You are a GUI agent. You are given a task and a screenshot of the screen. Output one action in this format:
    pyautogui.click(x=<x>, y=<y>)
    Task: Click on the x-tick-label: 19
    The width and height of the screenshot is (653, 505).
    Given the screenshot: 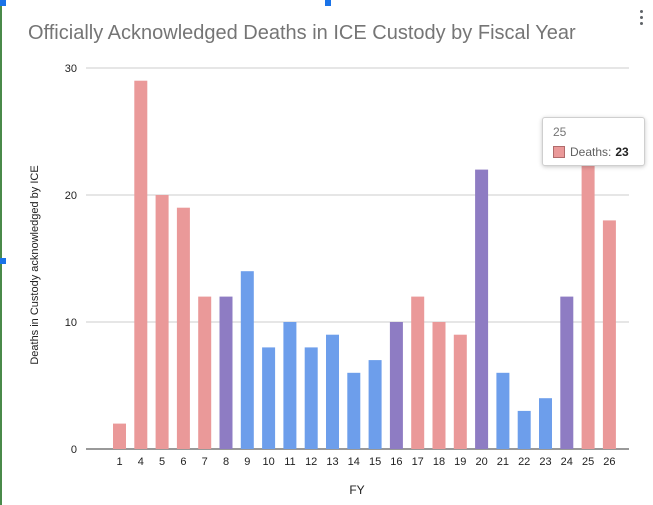 What is the action you would take?
    pyautogui.click(x=460, y=462)
    